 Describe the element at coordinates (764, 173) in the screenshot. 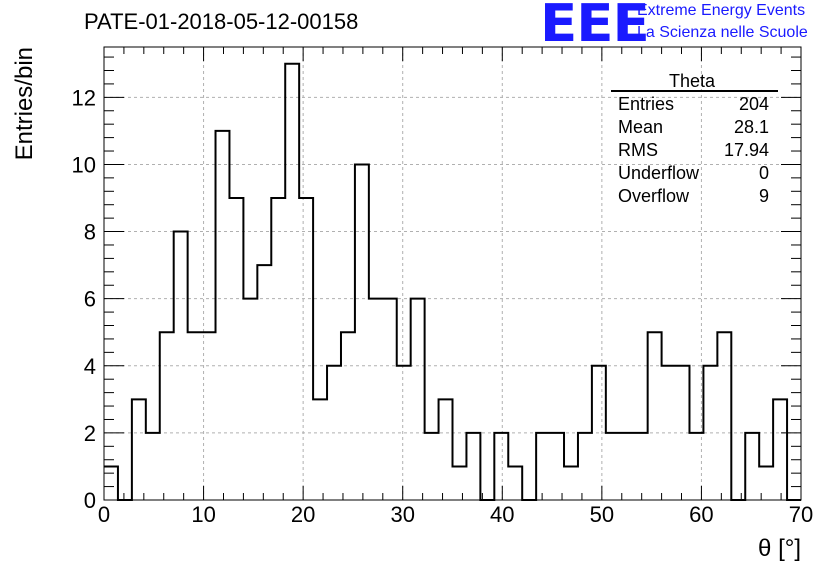

I see `stats-row-value: 0` at that location.